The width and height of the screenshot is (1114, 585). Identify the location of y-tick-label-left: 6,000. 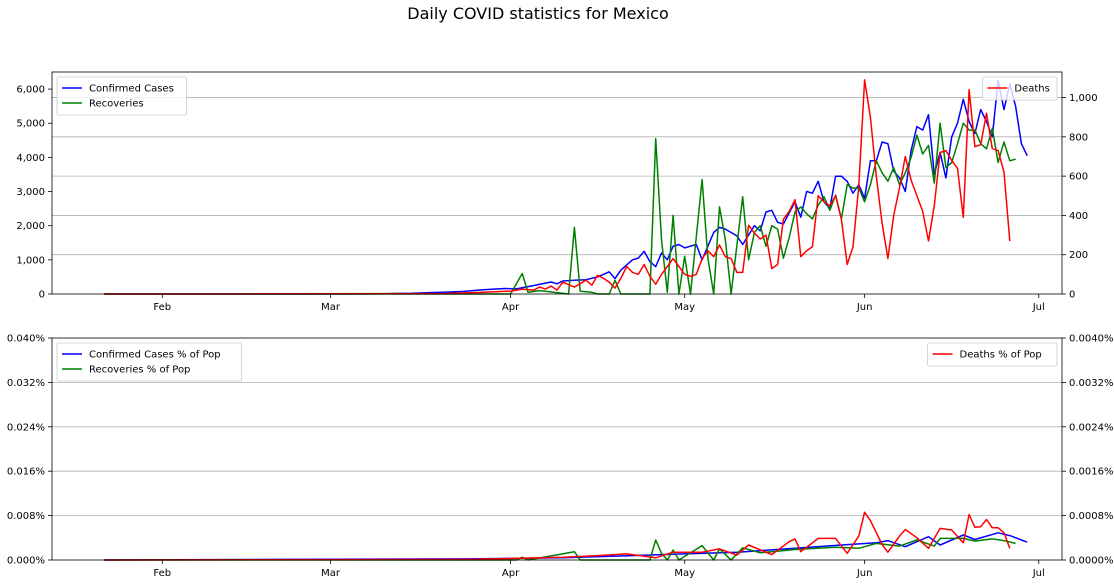
(30, 90).